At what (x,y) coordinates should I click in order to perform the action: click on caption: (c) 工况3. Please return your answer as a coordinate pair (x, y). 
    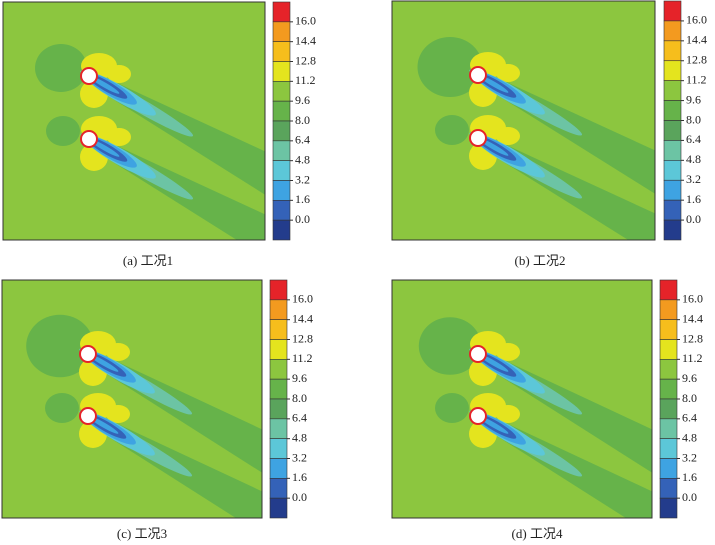
    Looking at the image, I should click on (142, 533).